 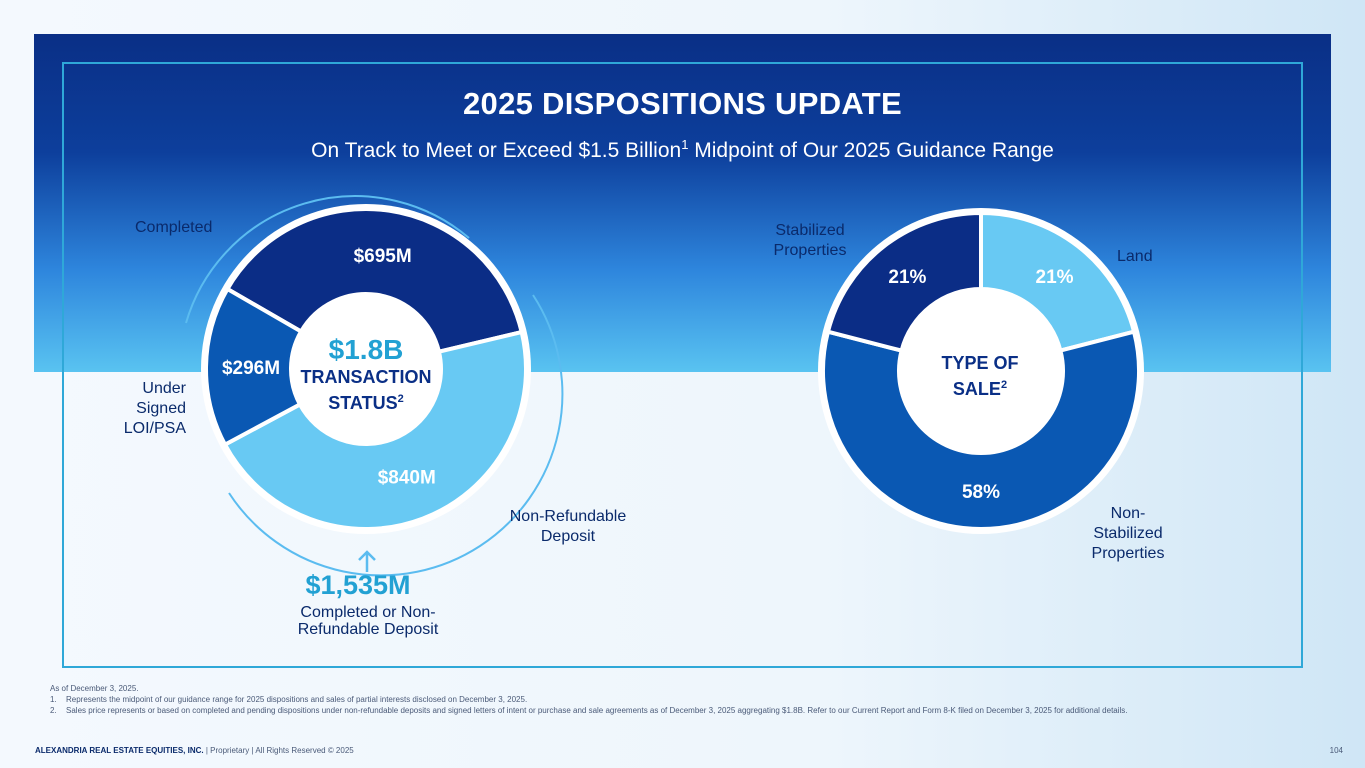 I want to click on transaction-status-center: $1.8B TRANSACTION STATUS2, so click(x=366, y=374).